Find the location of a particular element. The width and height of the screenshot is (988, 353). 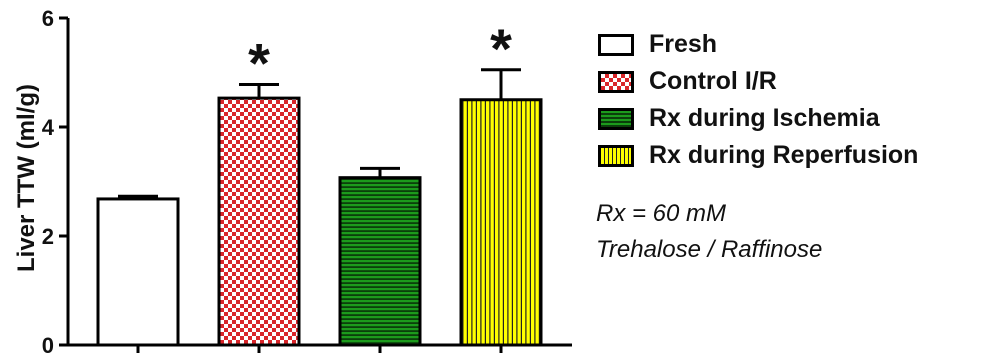

y-tick-label: 0 is located at coordinates (48, 343).